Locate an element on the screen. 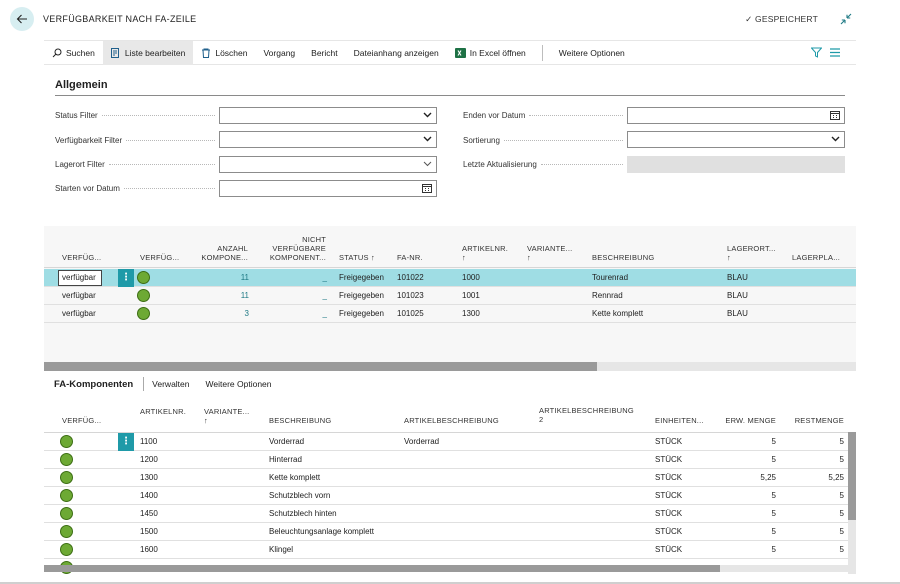 The image size is (900, 584). component-count-link: 3 is located at coordinates (246, 313).